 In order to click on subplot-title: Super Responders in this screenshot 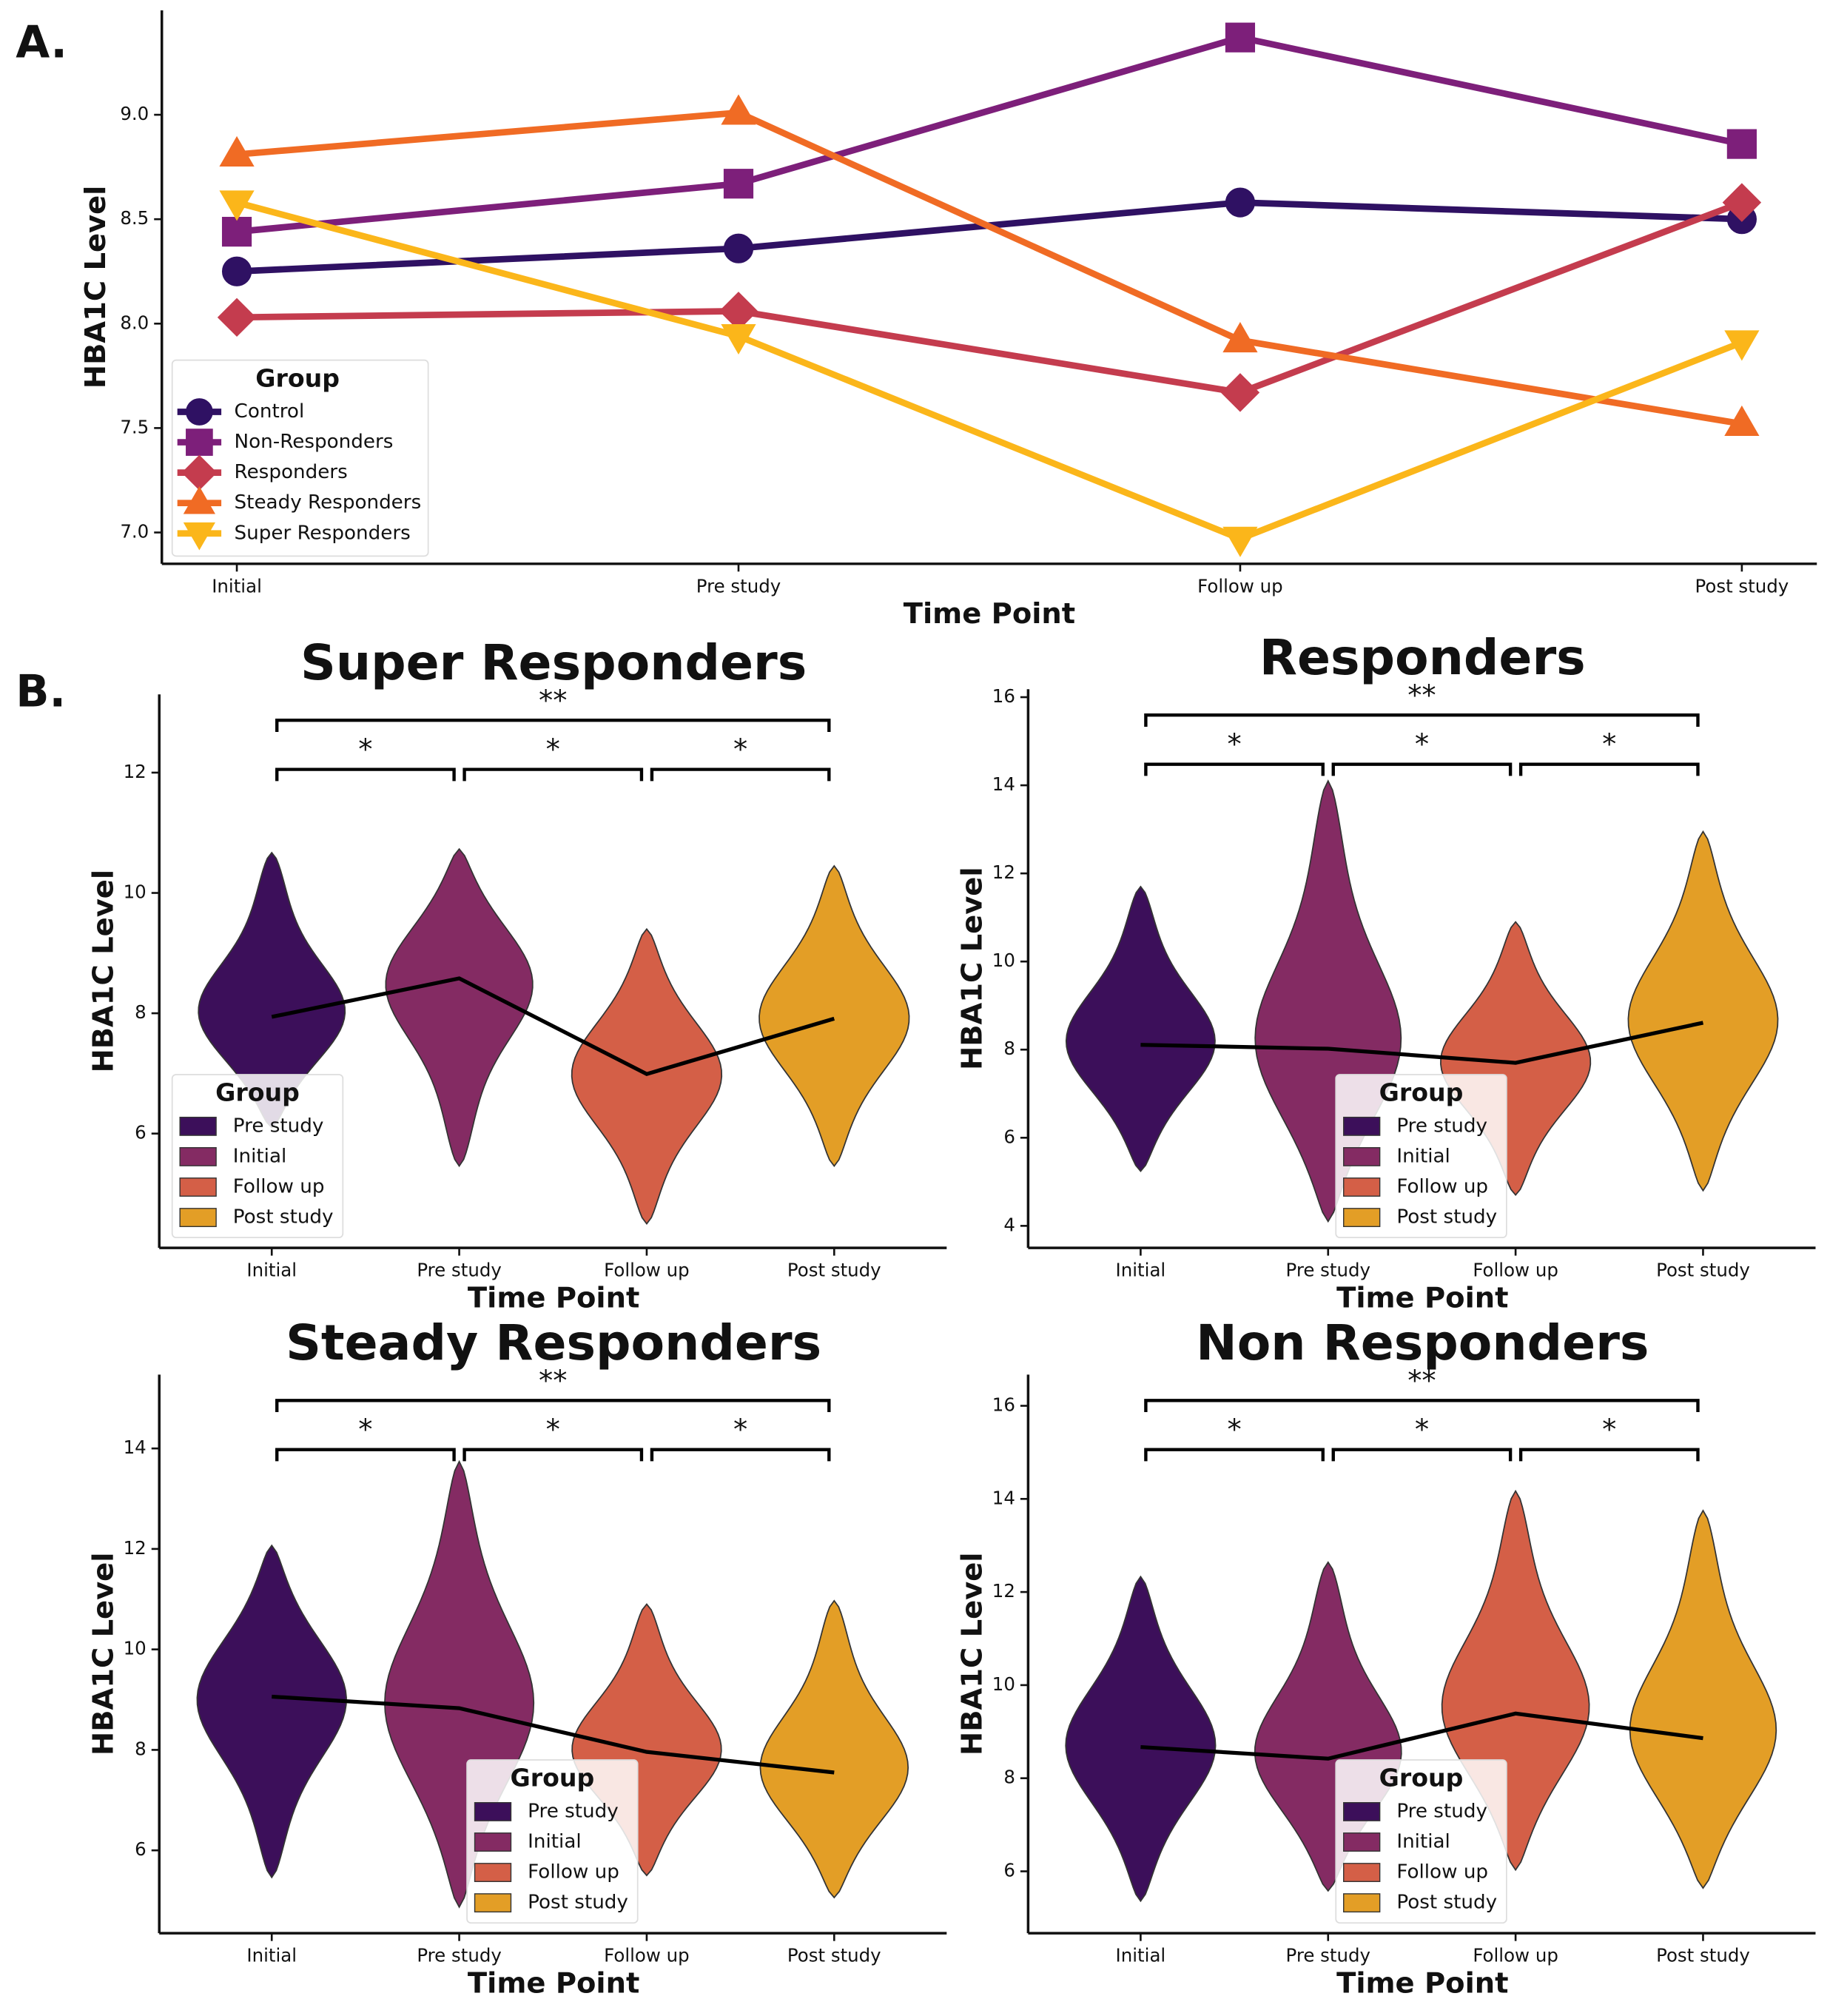, I will do `click(553, 662)`.